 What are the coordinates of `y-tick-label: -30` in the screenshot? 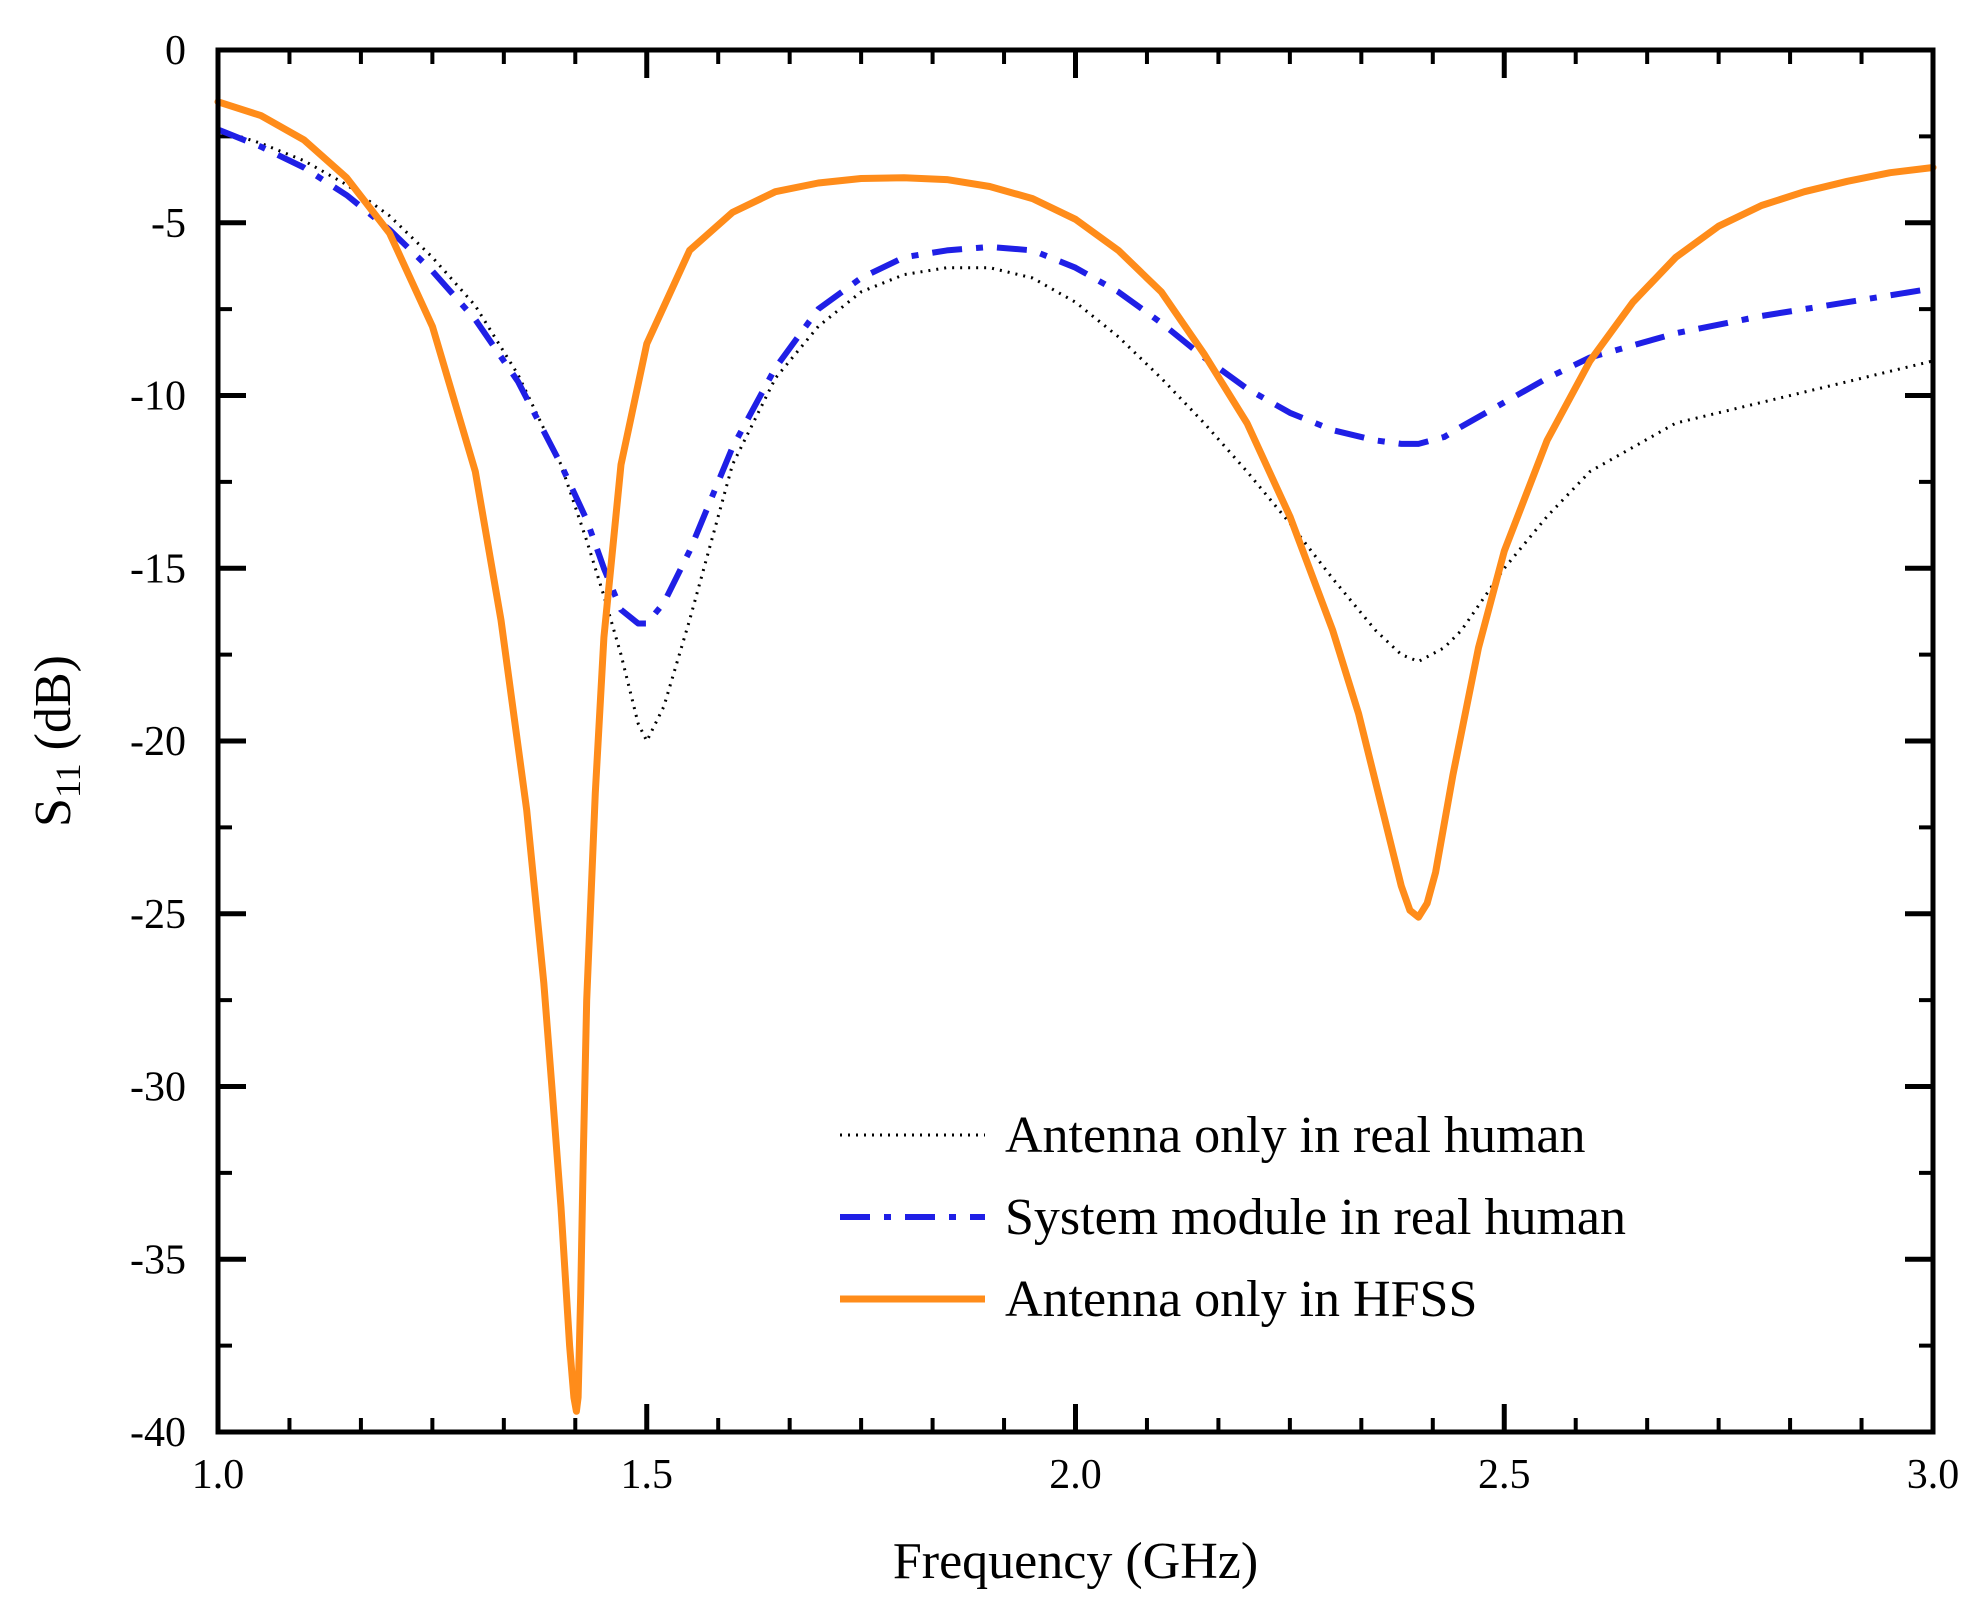 It's located at (158, 1088).